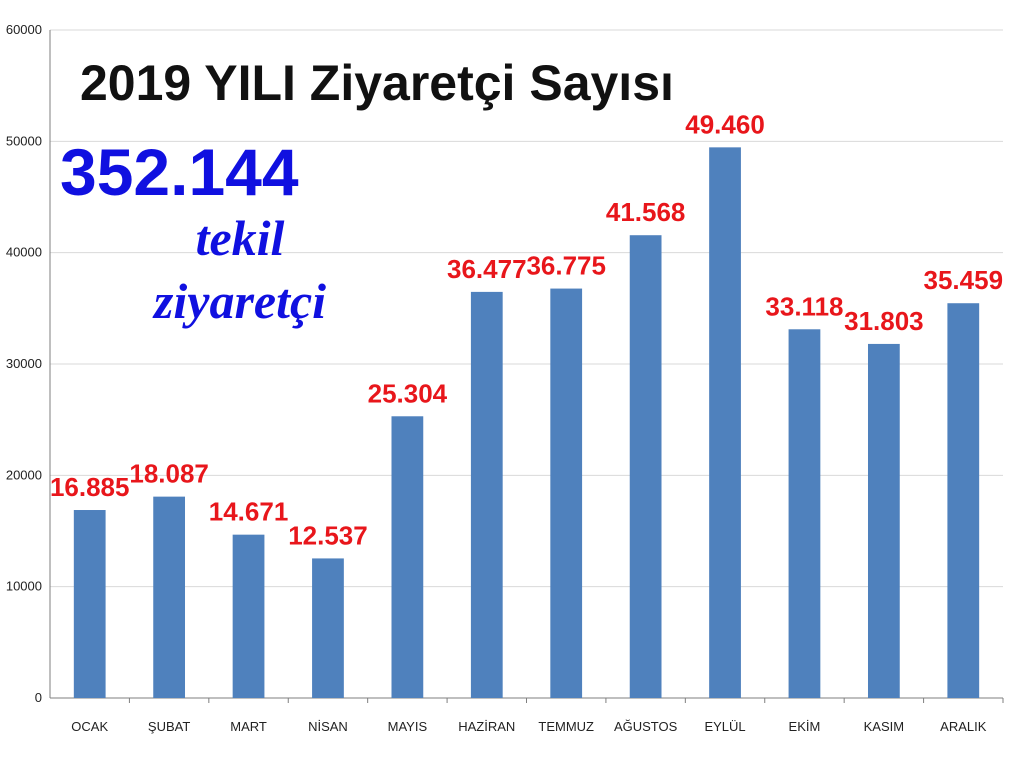 This screenshot has width=1024, height=768. I want to click on y-tick-label: 40000, so click(24, 252).